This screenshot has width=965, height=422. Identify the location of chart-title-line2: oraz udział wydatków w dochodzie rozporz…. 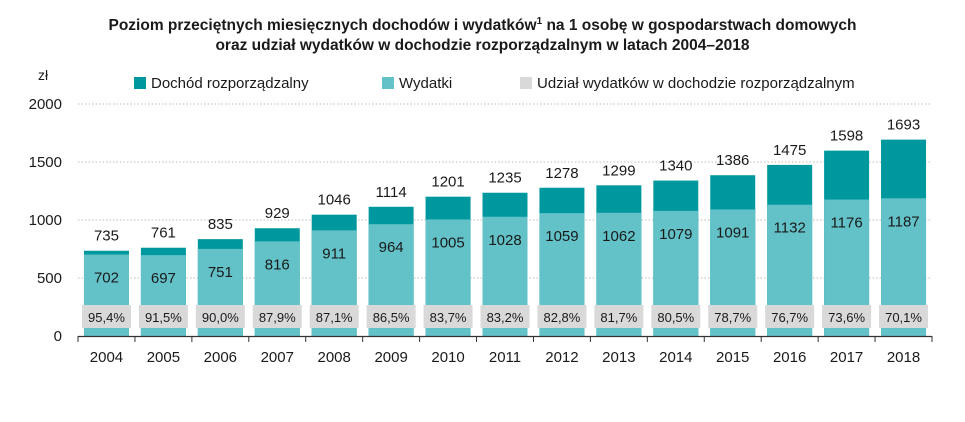
(482, 46).